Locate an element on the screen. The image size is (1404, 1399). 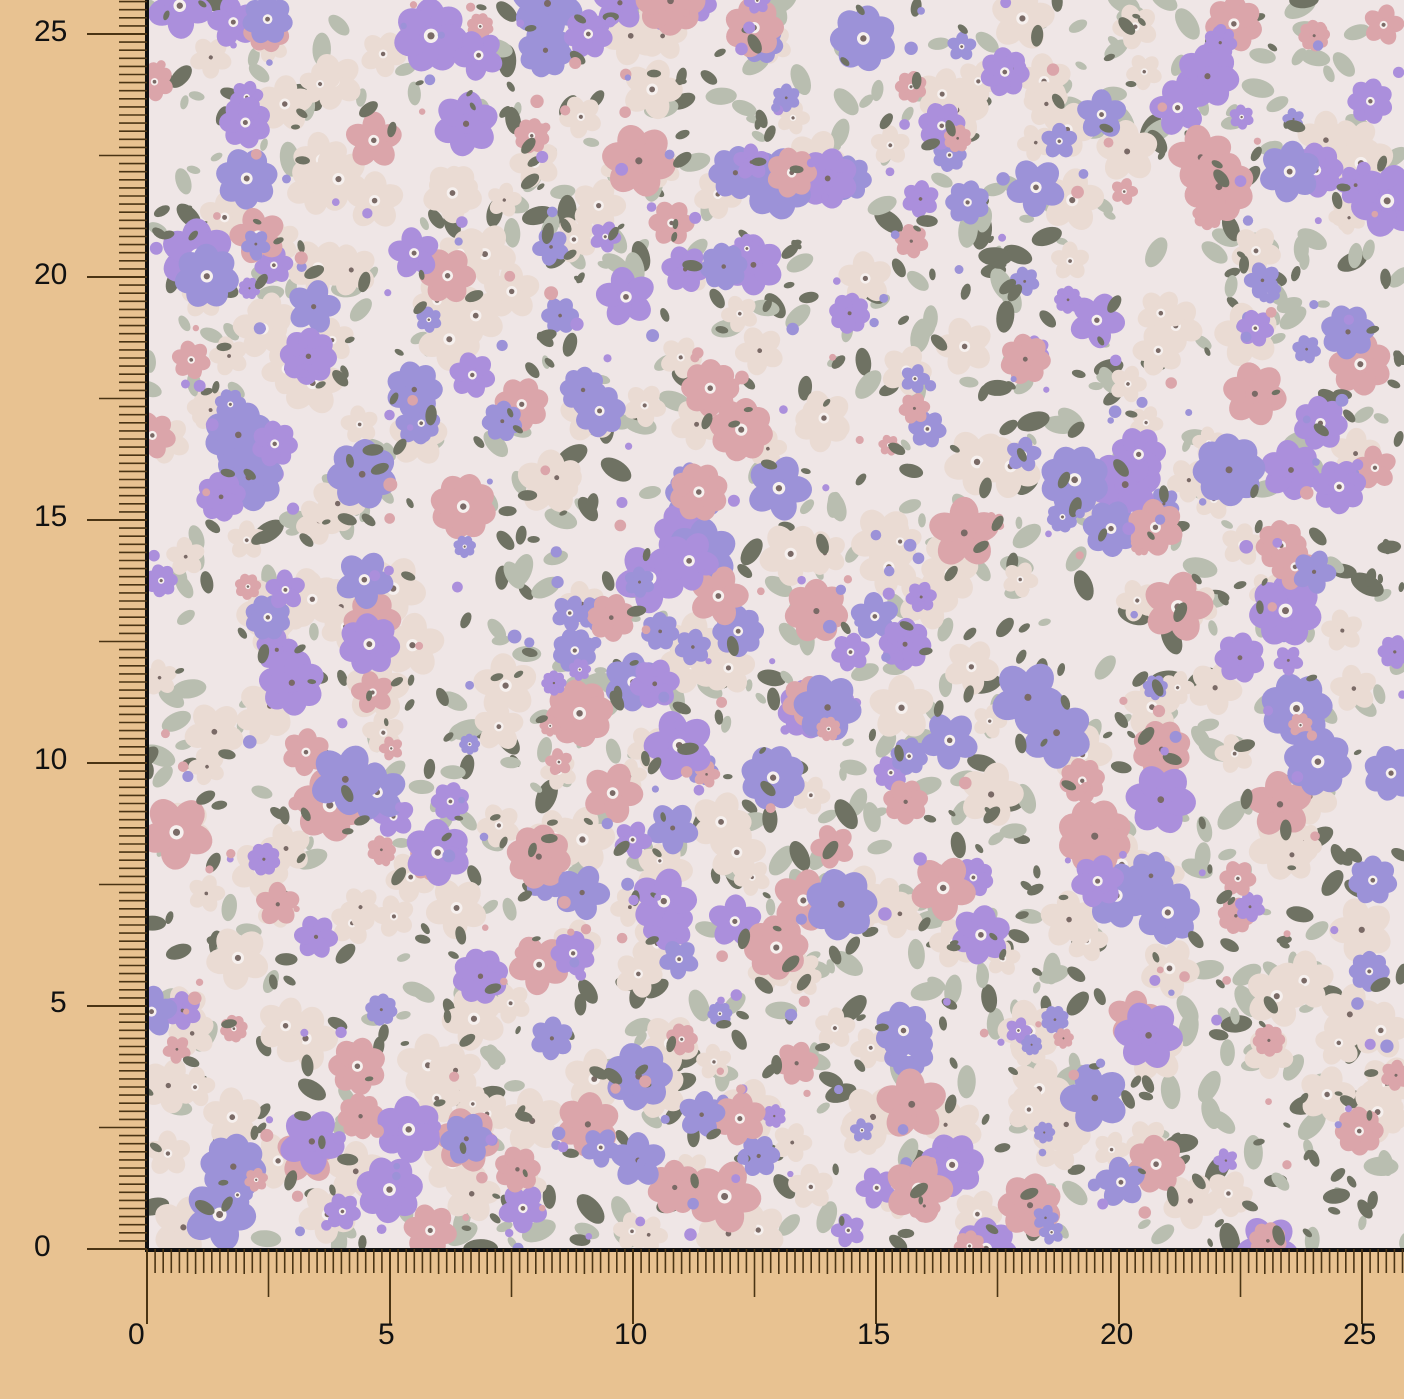
horizontal-ruler-label: 20 is located at coordinates (1117, 1334).